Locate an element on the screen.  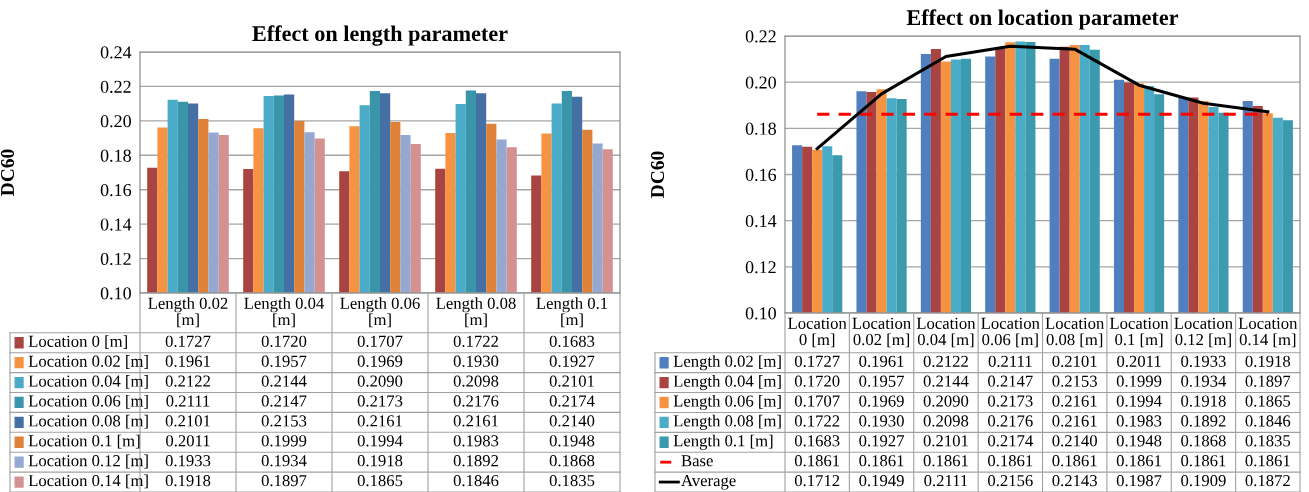
data-label: 0.1707 is located at coordinates (380, 341).